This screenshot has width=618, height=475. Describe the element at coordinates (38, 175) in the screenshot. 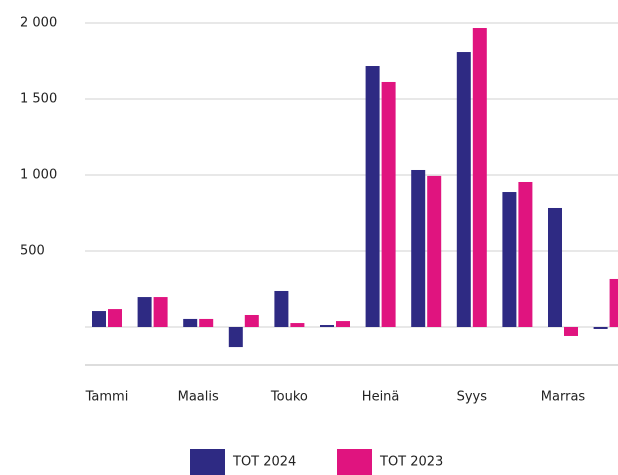

I see `y-tick-label: 1 000` at that location.